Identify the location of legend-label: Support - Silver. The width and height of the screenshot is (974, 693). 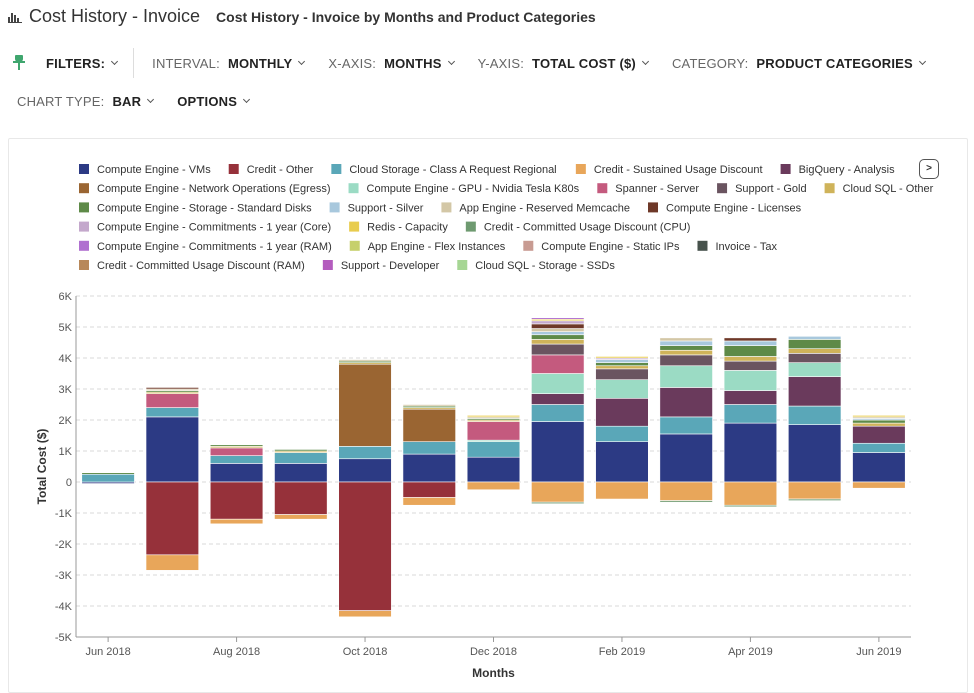
(386, 208).